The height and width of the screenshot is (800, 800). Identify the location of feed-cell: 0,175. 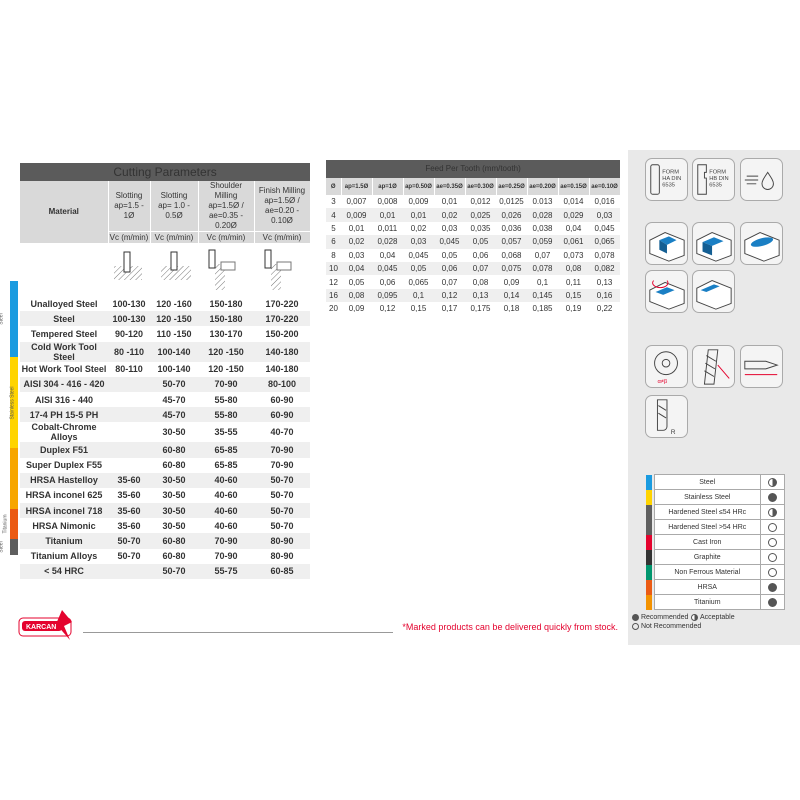
(480, 309).